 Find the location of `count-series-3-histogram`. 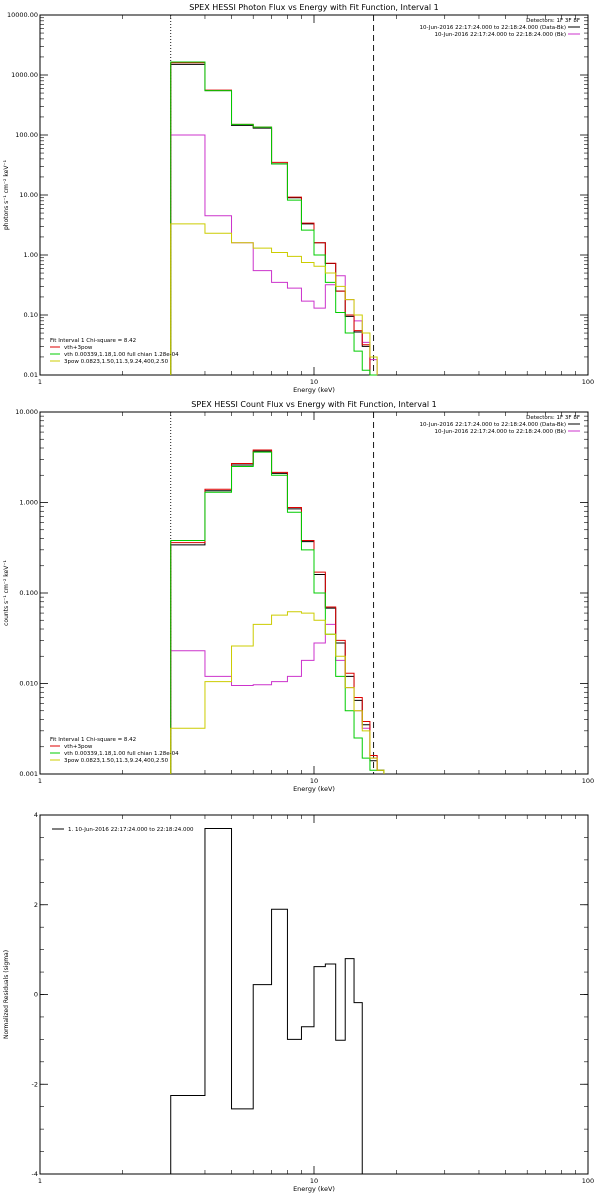

count-series-3-histogram is located at coordinates (277, 612).